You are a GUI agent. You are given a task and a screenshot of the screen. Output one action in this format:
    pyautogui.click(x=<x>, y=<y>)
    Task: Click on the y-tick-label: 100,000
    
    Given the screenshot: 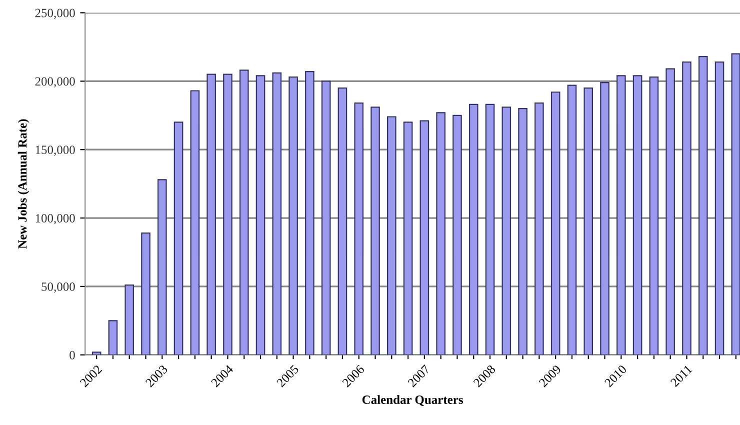 What is the action you would take?
    pyautogui.click(x=55, y=219)
    